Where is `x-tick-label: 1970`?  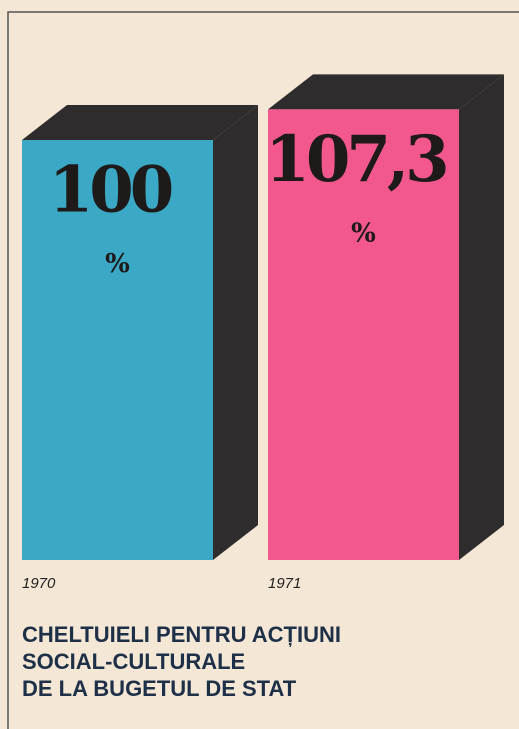
x-tick-label: 1970 is located at coordinates (39, 583).